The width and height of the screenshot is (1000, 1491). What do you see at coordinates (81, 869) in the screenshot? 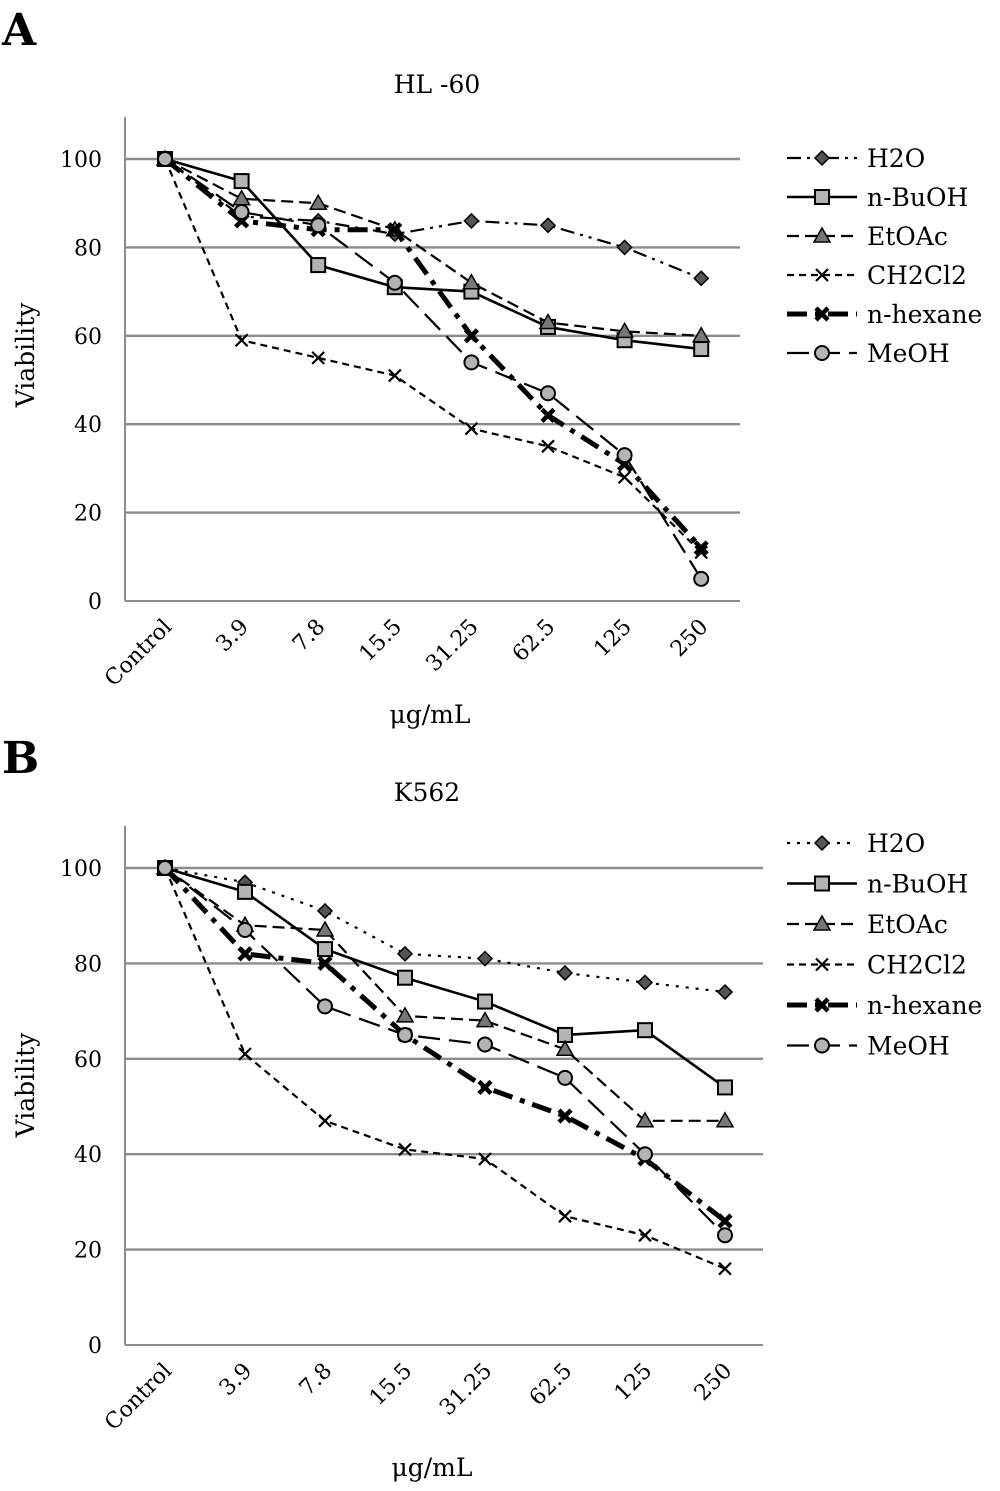
I see `y-tick-label-b: 100` at bounding box center [81, 869].